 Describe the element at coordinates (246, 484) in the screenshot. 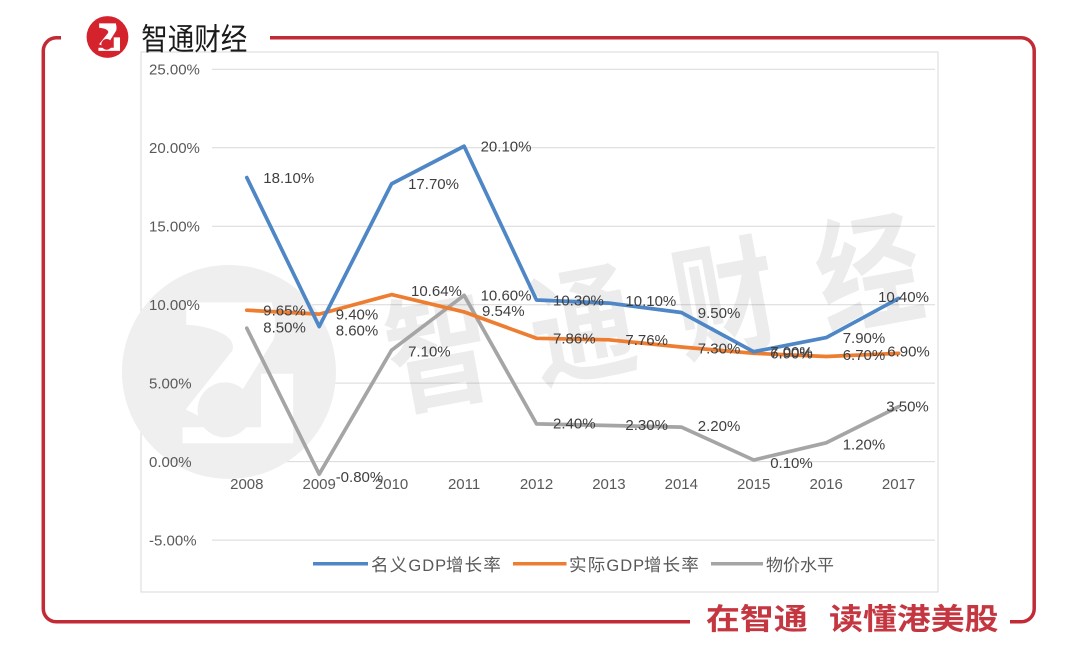

I see `svg-text: 2008` at that location.